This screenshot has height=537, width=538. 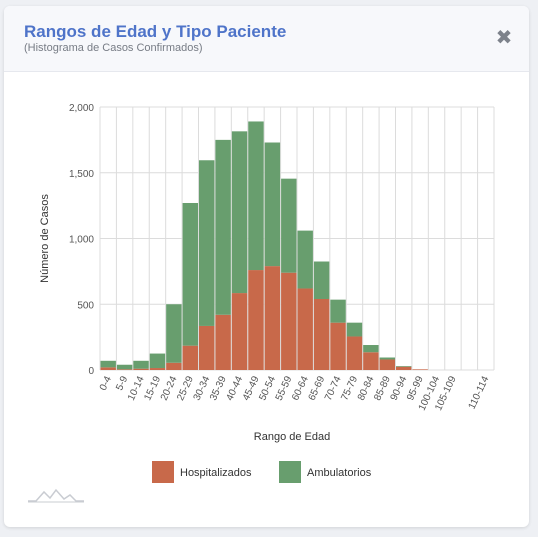 What do you see at coordinates (122, 383) in the screenshot?
I see `x-tick-label: 5-9` at bounding box center [122, 383].